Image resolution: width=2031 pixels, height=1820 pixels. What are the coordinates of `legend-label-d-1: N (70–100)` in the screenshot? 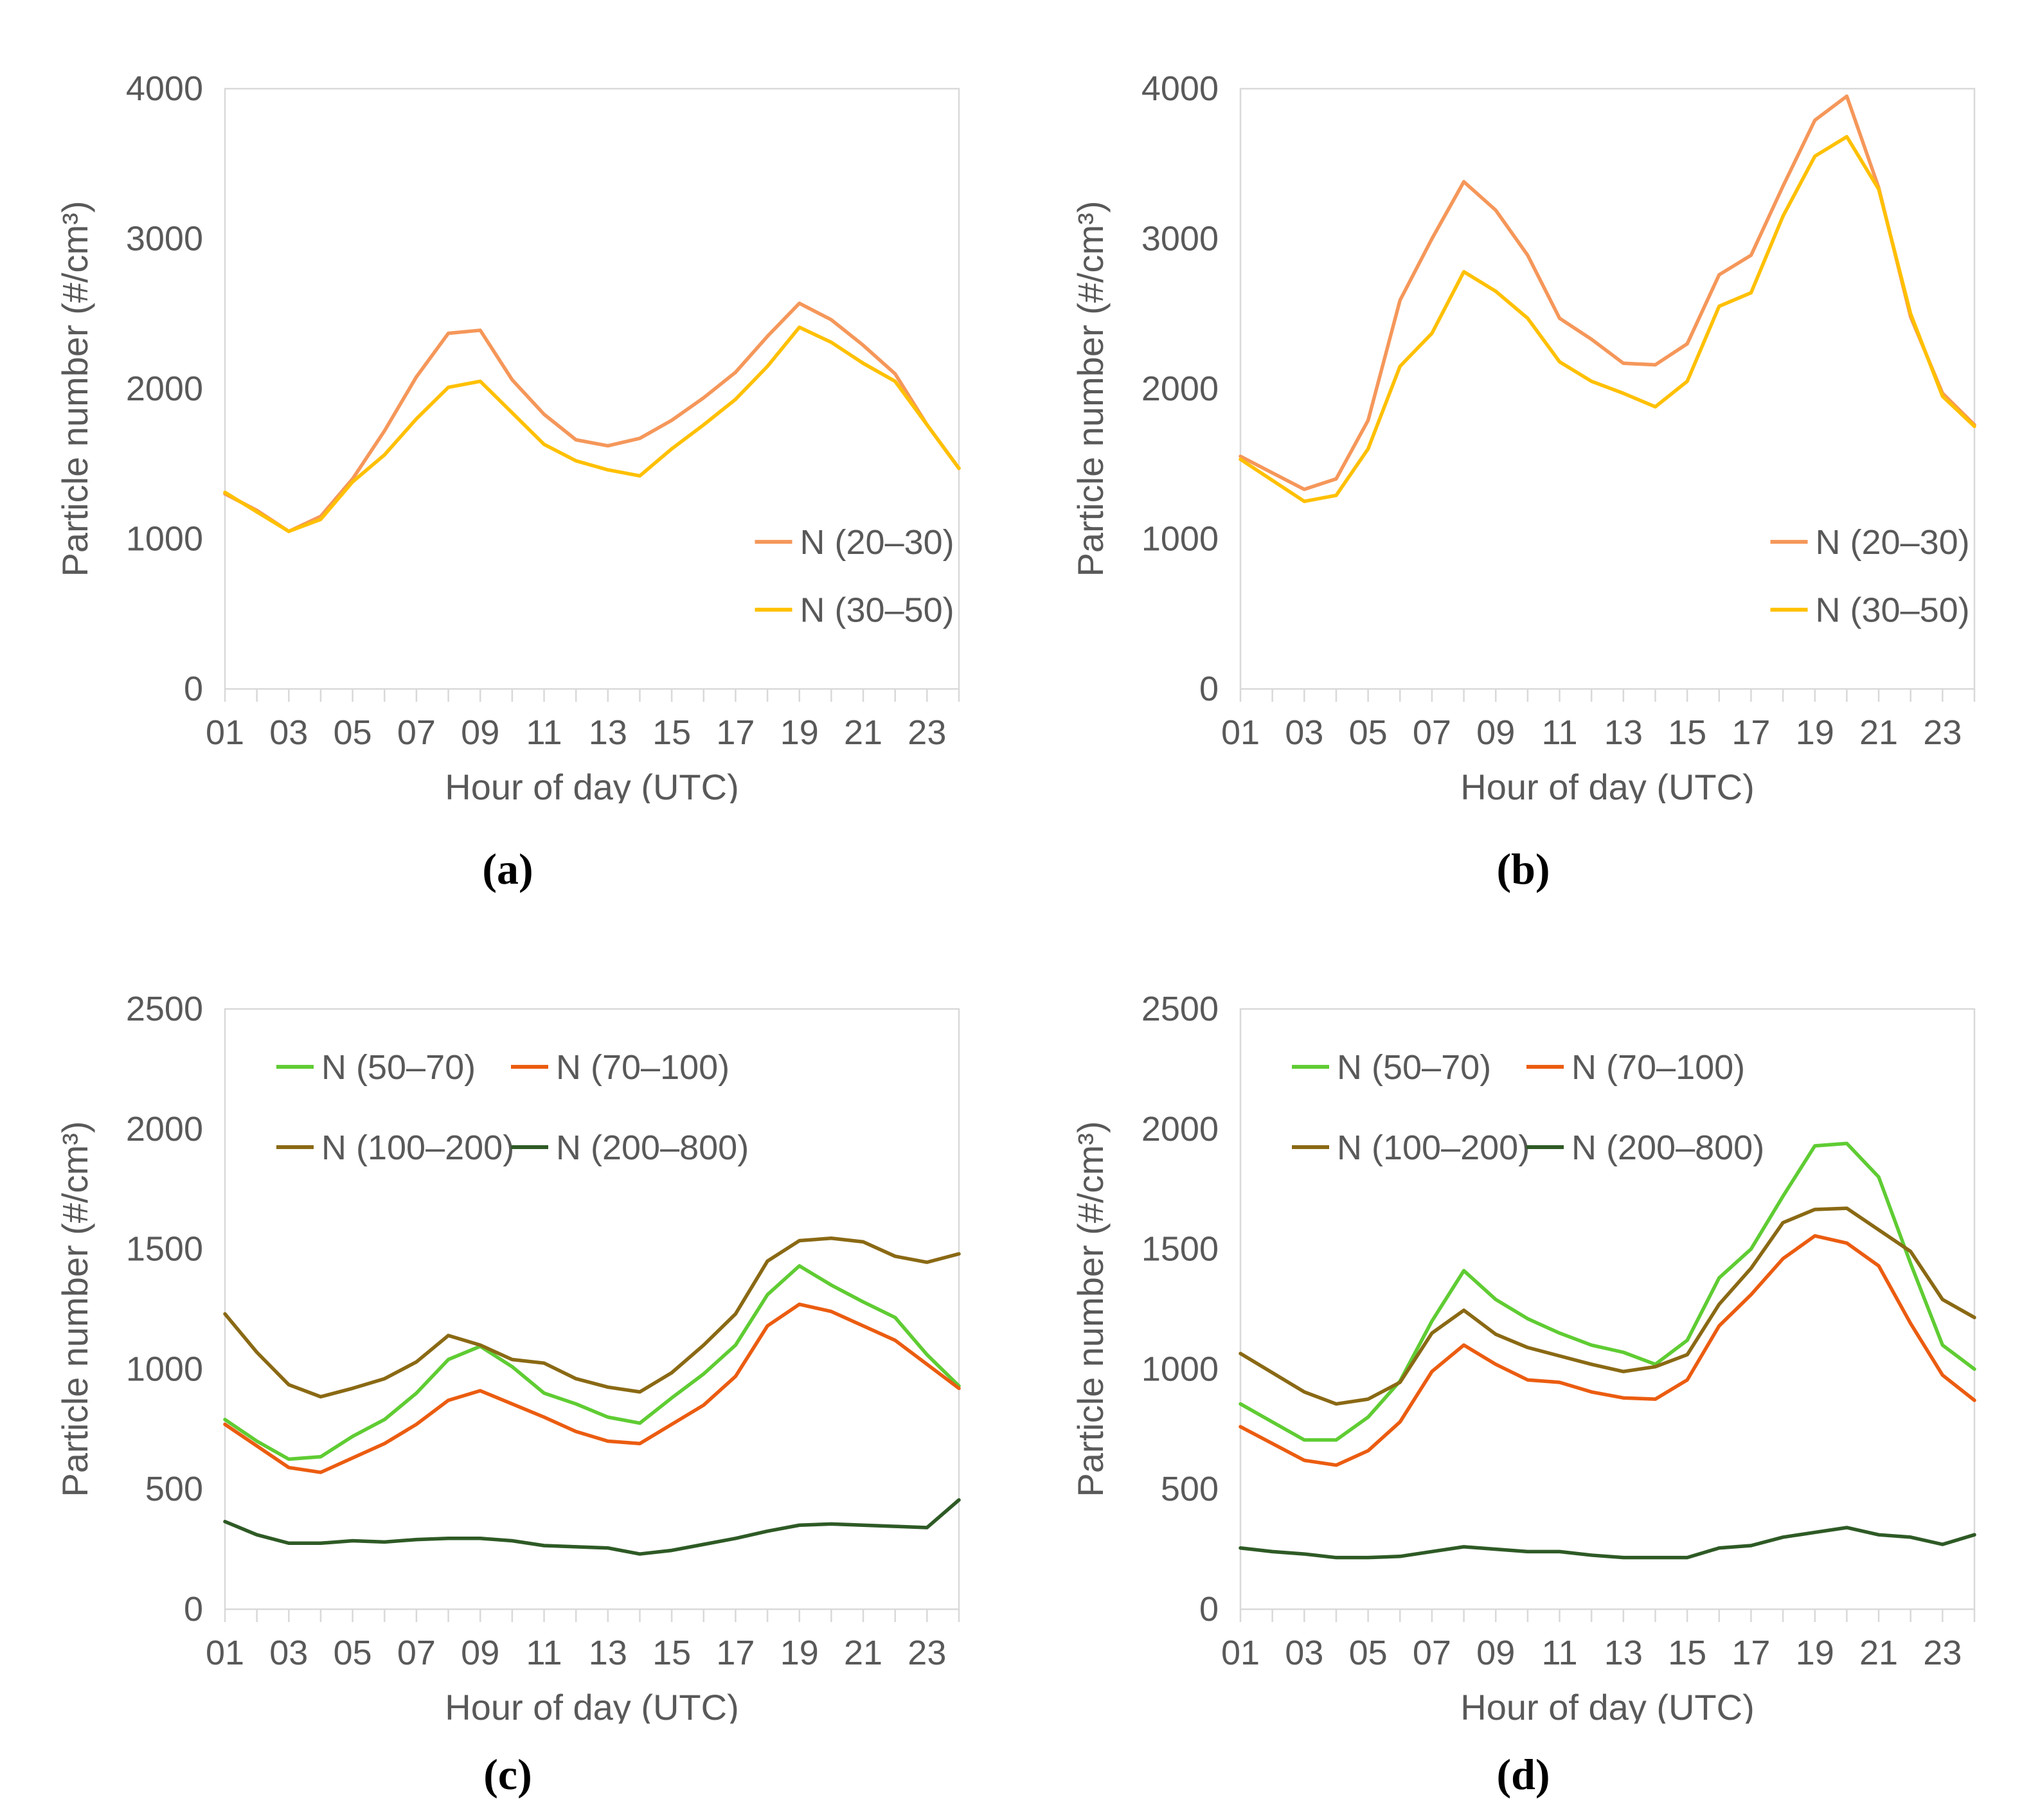 It's located at (1658, 1067).